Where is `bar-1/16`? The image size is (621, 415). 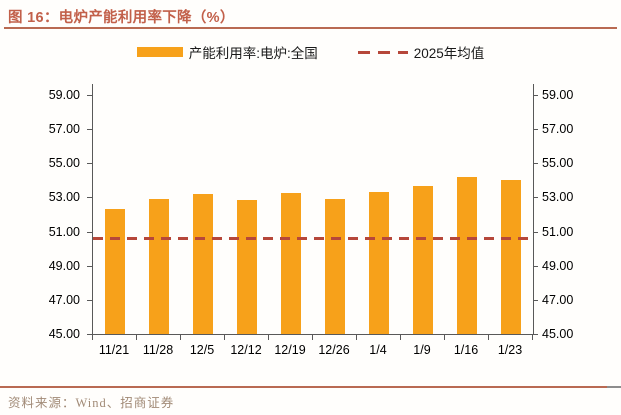 bar-1/16 is located at coordinates (467, 255).